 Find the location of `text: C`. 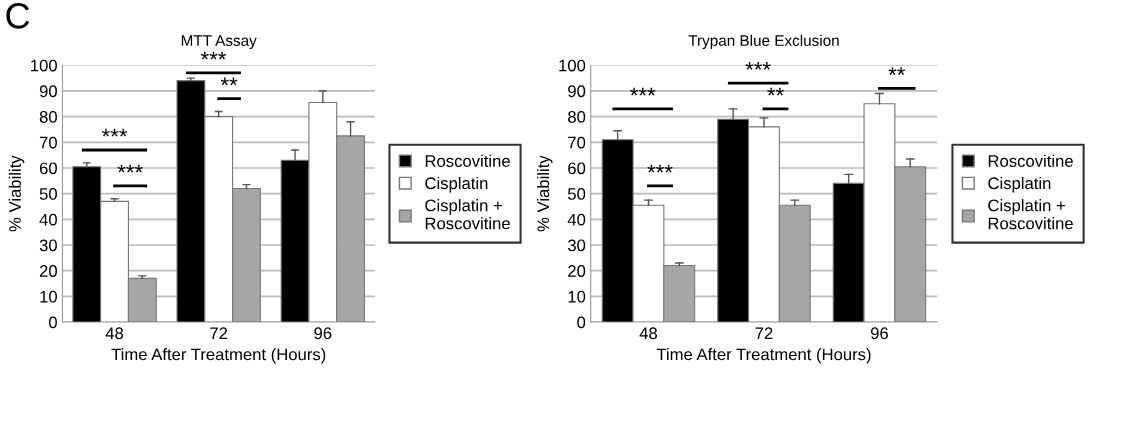

text: C is located at coordinates (18, 16).